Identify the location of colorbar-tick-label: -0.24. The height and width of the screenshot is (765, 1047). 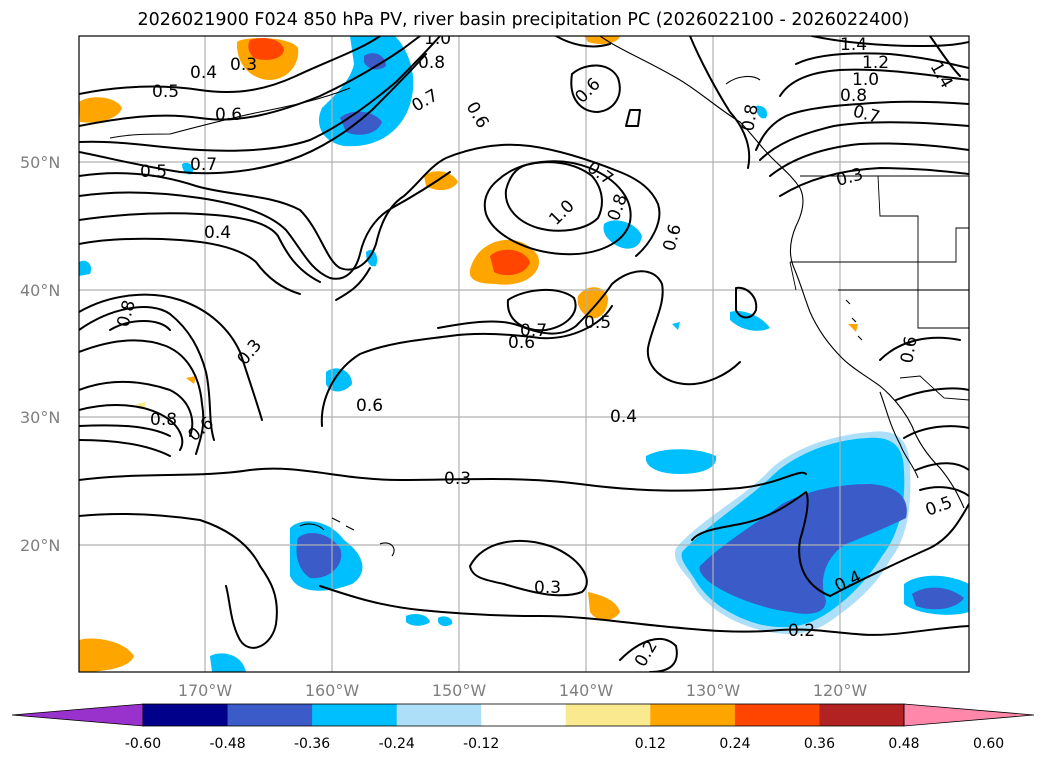
(397, 744).